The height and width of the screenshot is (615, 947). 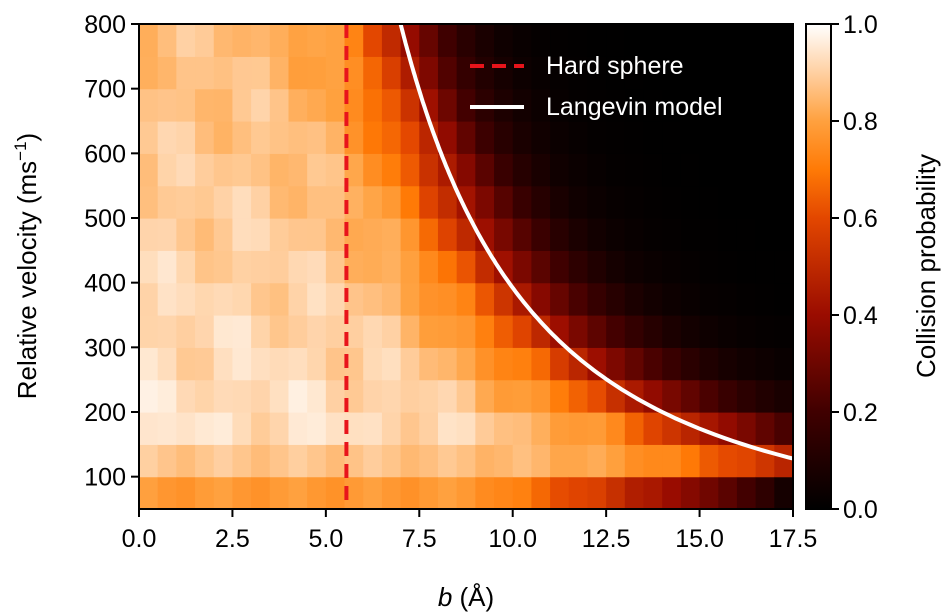 What do you see at coordinates (26, 266) in the screenshot?
I see `y-axis-label: Relative velocity (ms−1)` at bounding box center [26, 266].